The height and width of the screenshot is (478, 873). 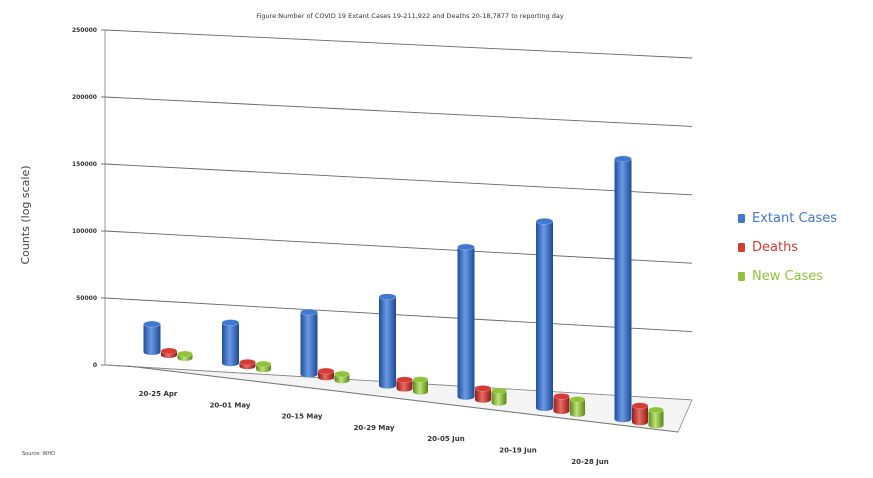 I want to click on legend: Extant Cases Deaths New Cases, so click(x=787, y=247).